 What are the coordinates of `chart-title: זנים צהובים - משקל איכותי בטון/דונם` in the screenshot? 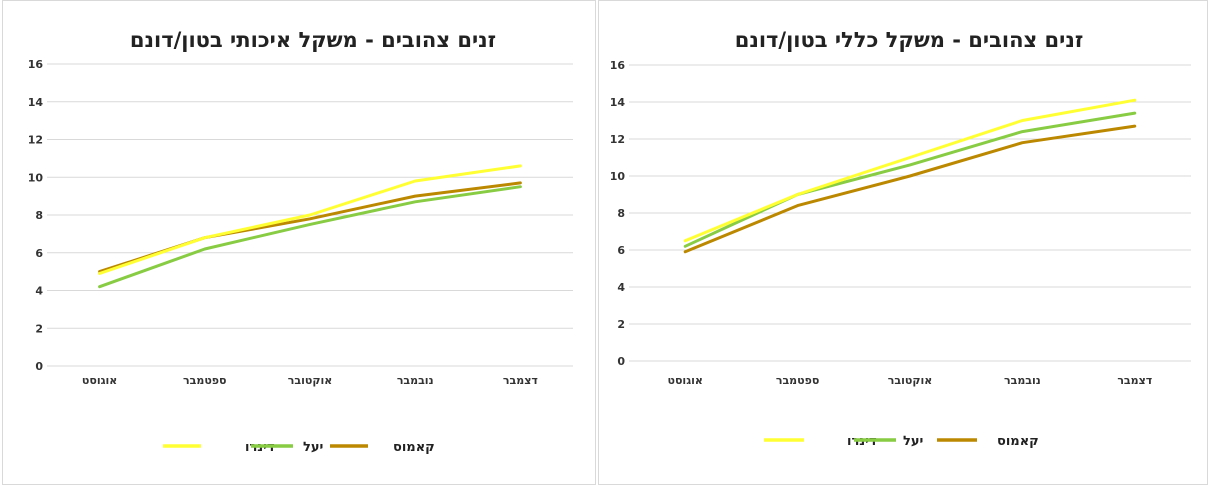 It's located at (313, 40).